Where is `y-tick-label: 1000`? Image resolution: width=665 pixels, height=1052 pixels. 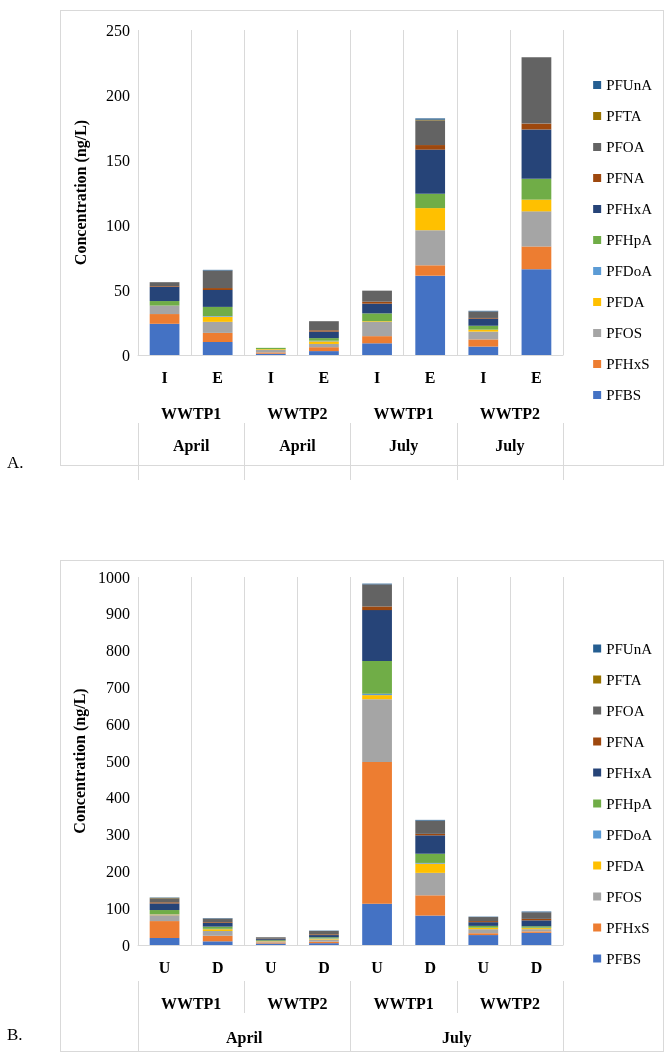 y-tick-label: 1000 is located at coordinates (114, 577).